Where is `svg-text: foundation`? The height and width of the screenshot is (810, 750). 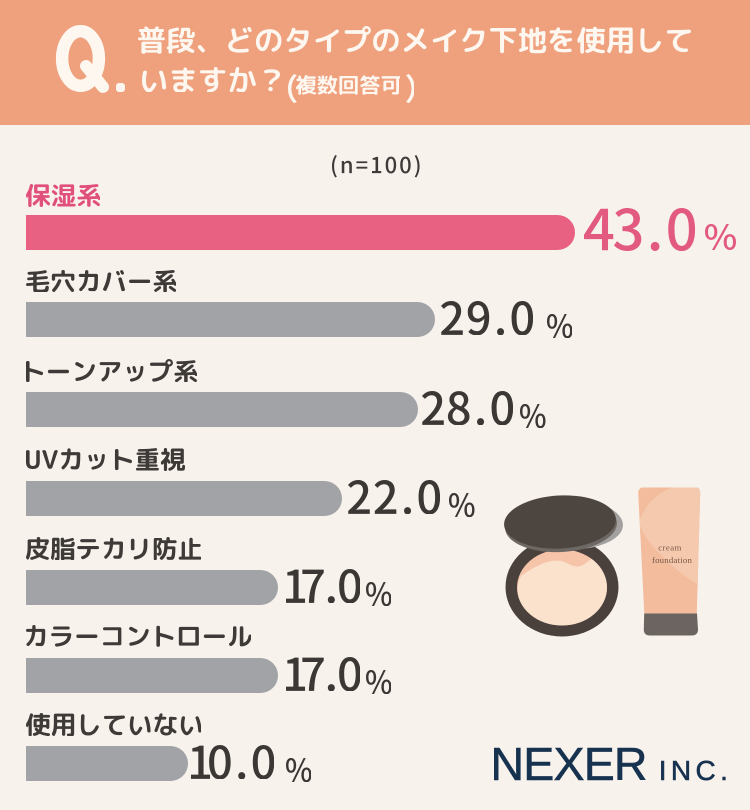 svg-text: foundation is located at coordinates (672, 560).